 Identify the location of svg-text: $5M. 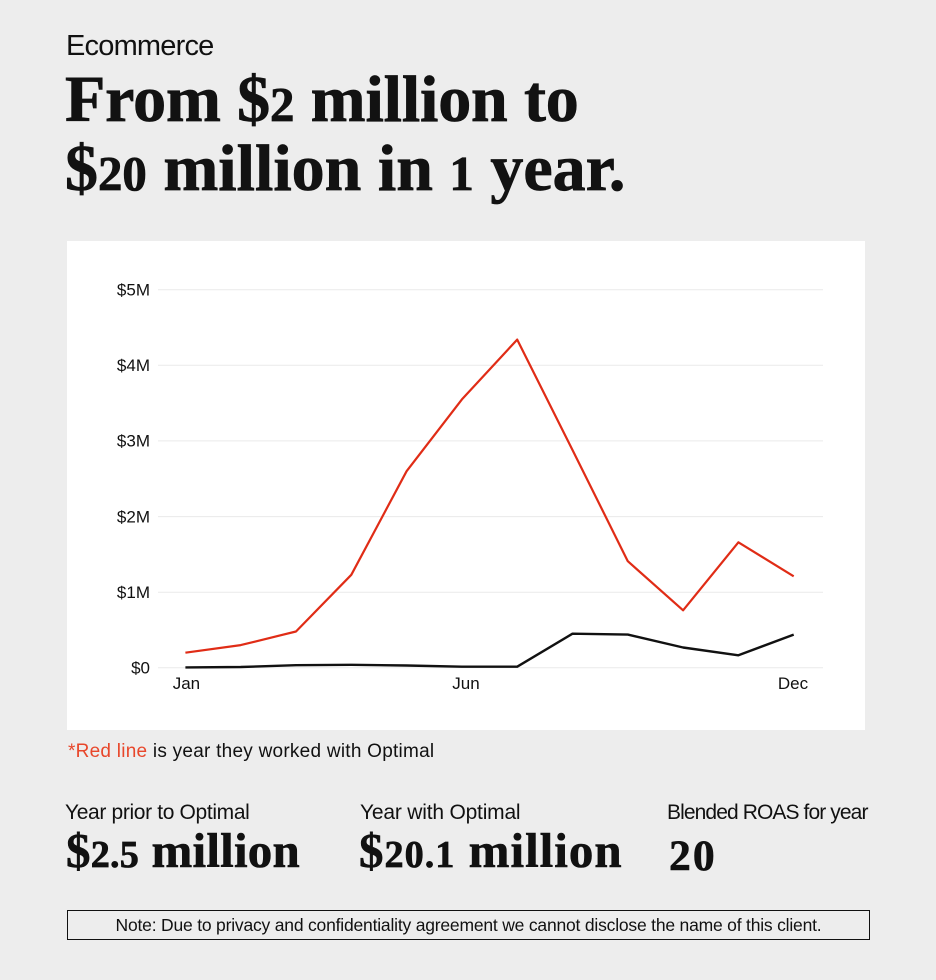
(133, 290).